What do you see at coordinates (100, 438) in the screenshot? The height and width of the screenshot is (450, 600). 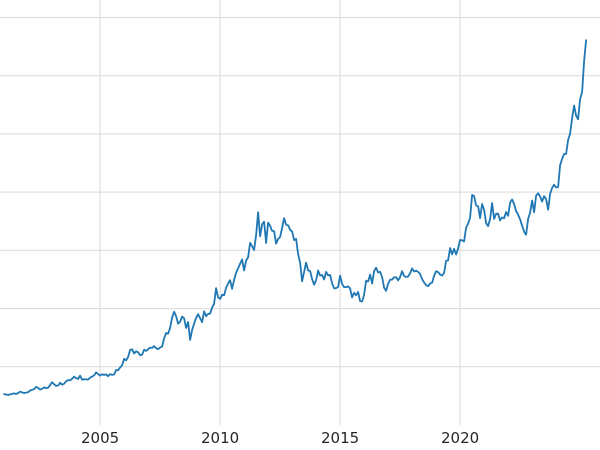 I see `x-tick-label: 2005` at bounding box center [100, 438].